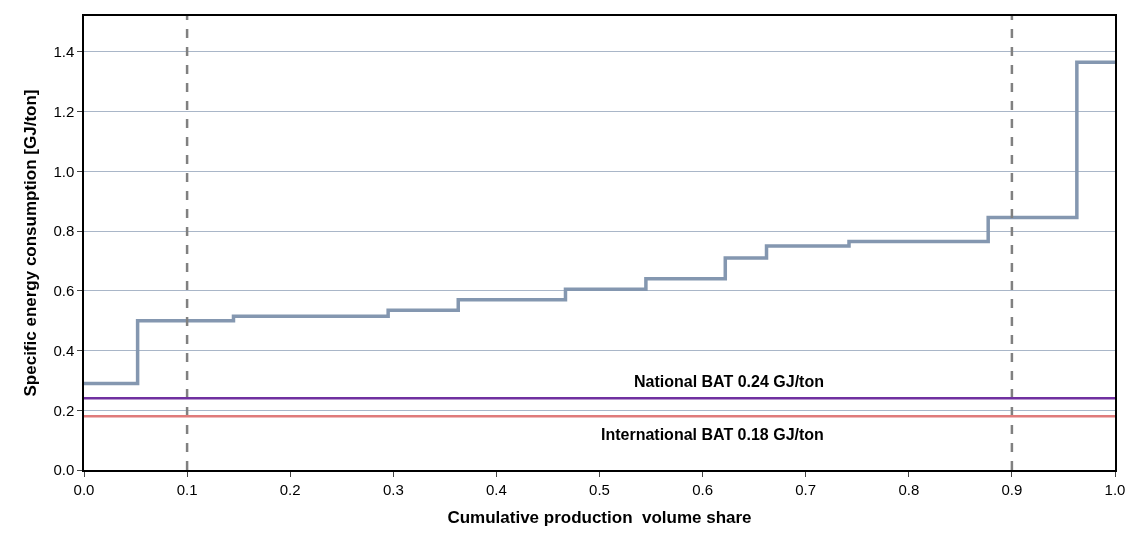 The image size is (1131, 546). Describe the element at coordinates (31, 243) in the screenshot. I see `y-axis-title: Specific energy consumption [GJ/ton]` at that location.